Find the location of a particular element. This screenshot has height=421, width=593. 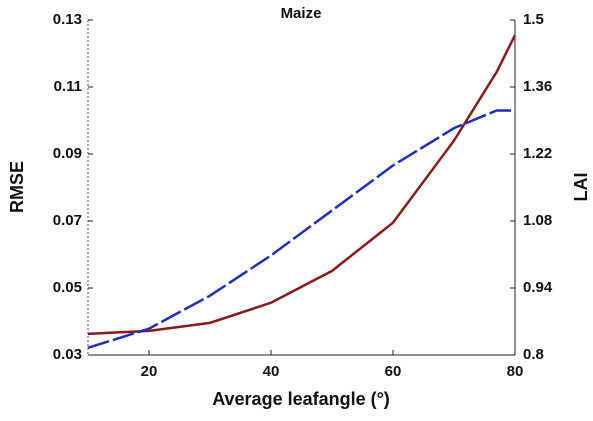

x-tick-label: 60 is located at coordinates (393, 371).